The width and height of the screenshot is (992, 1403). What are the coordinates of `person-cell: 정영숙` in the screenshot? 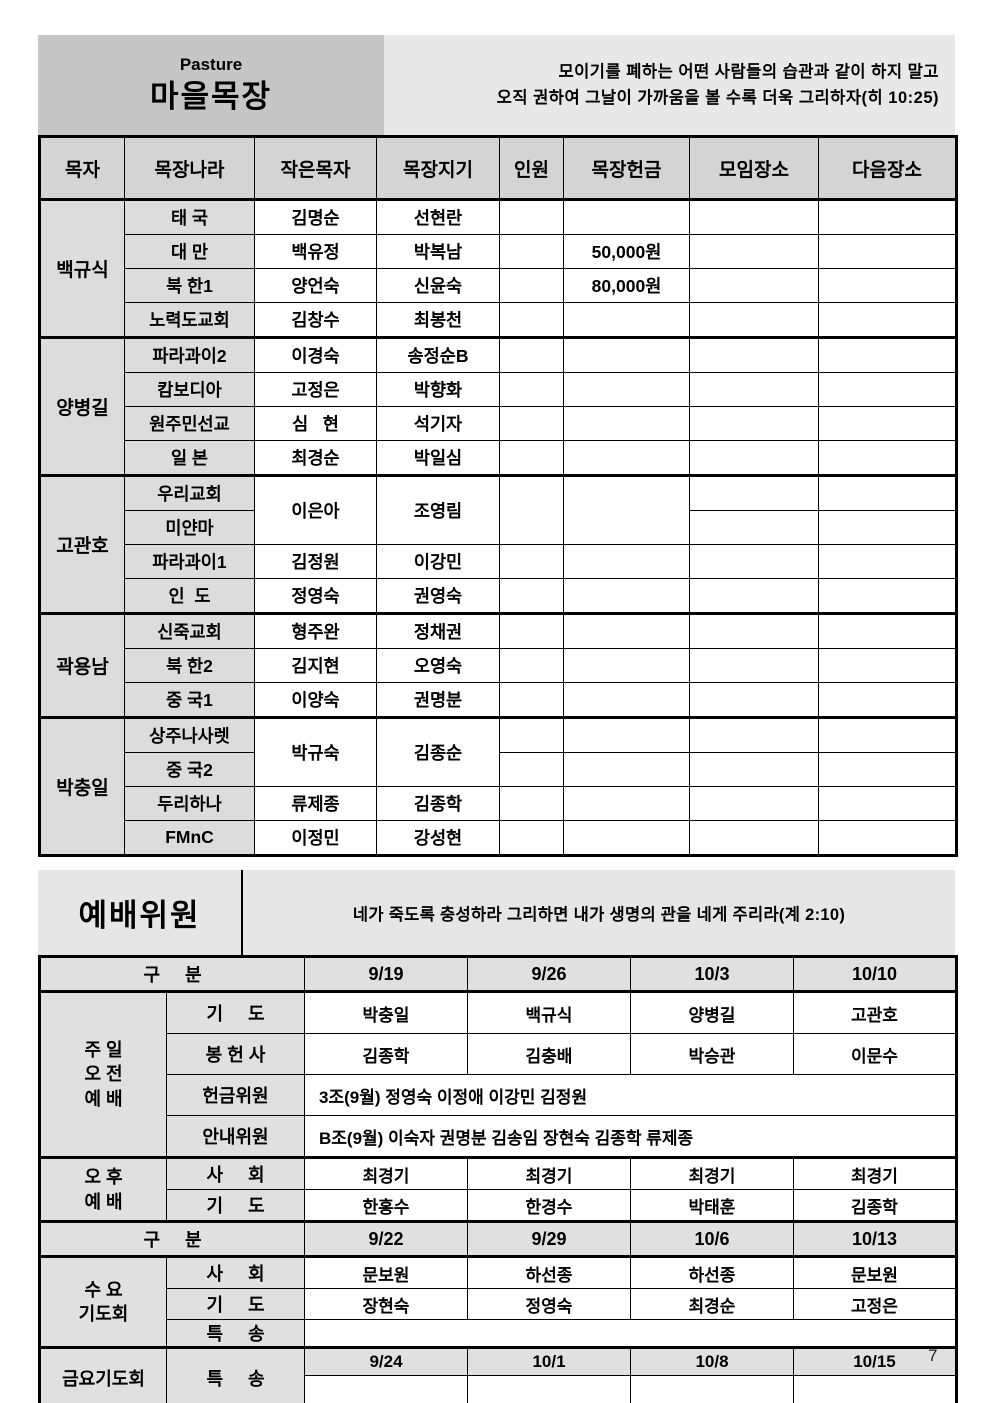 It's located at (549, 1304).